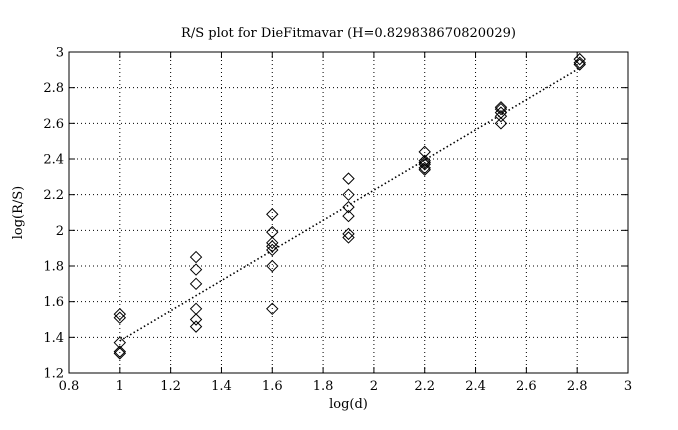 The image size is (678, 430). What do you see at coordinates (60, 231) in the screenshot?
I see `y-tick-label: 2` at bounding box center [60, 231].